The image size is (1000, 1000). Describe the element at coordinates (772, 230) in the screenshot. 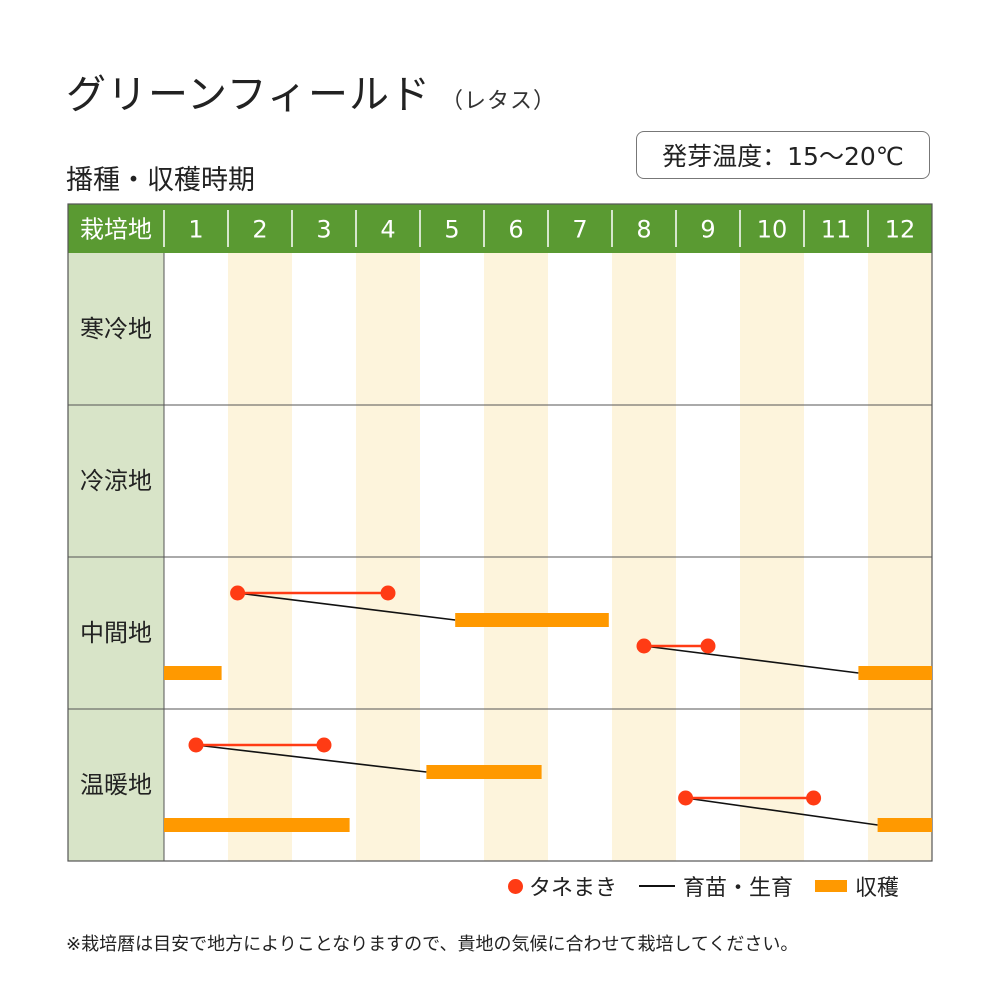

I see `month-label: 10` at that location.